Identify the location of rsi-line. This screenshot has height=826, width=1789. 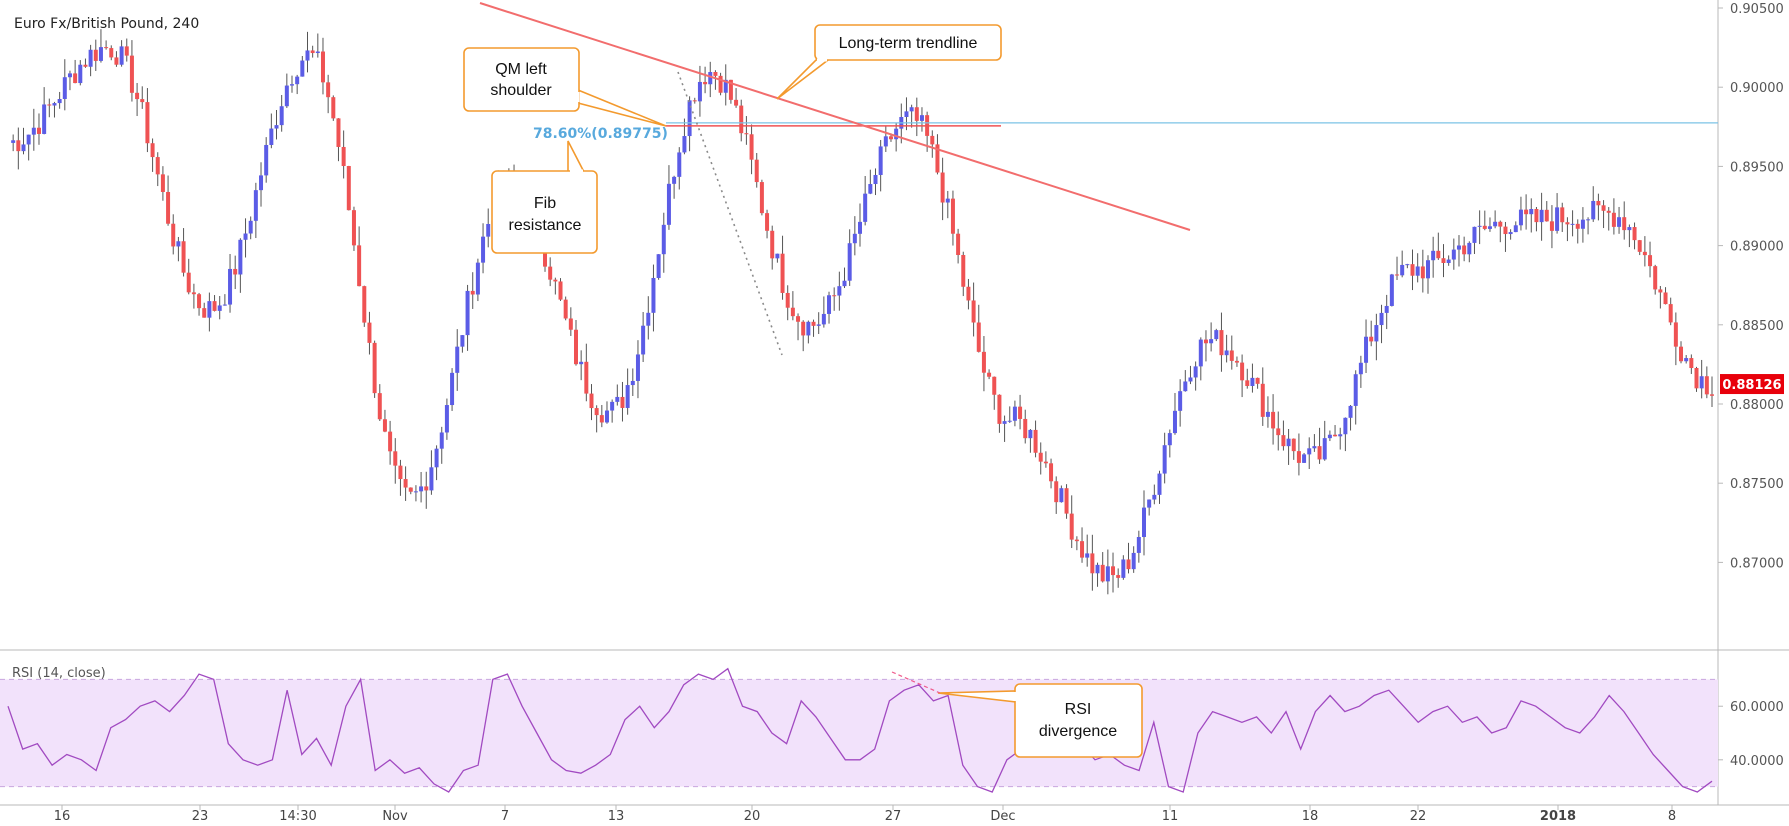
(860, 730).